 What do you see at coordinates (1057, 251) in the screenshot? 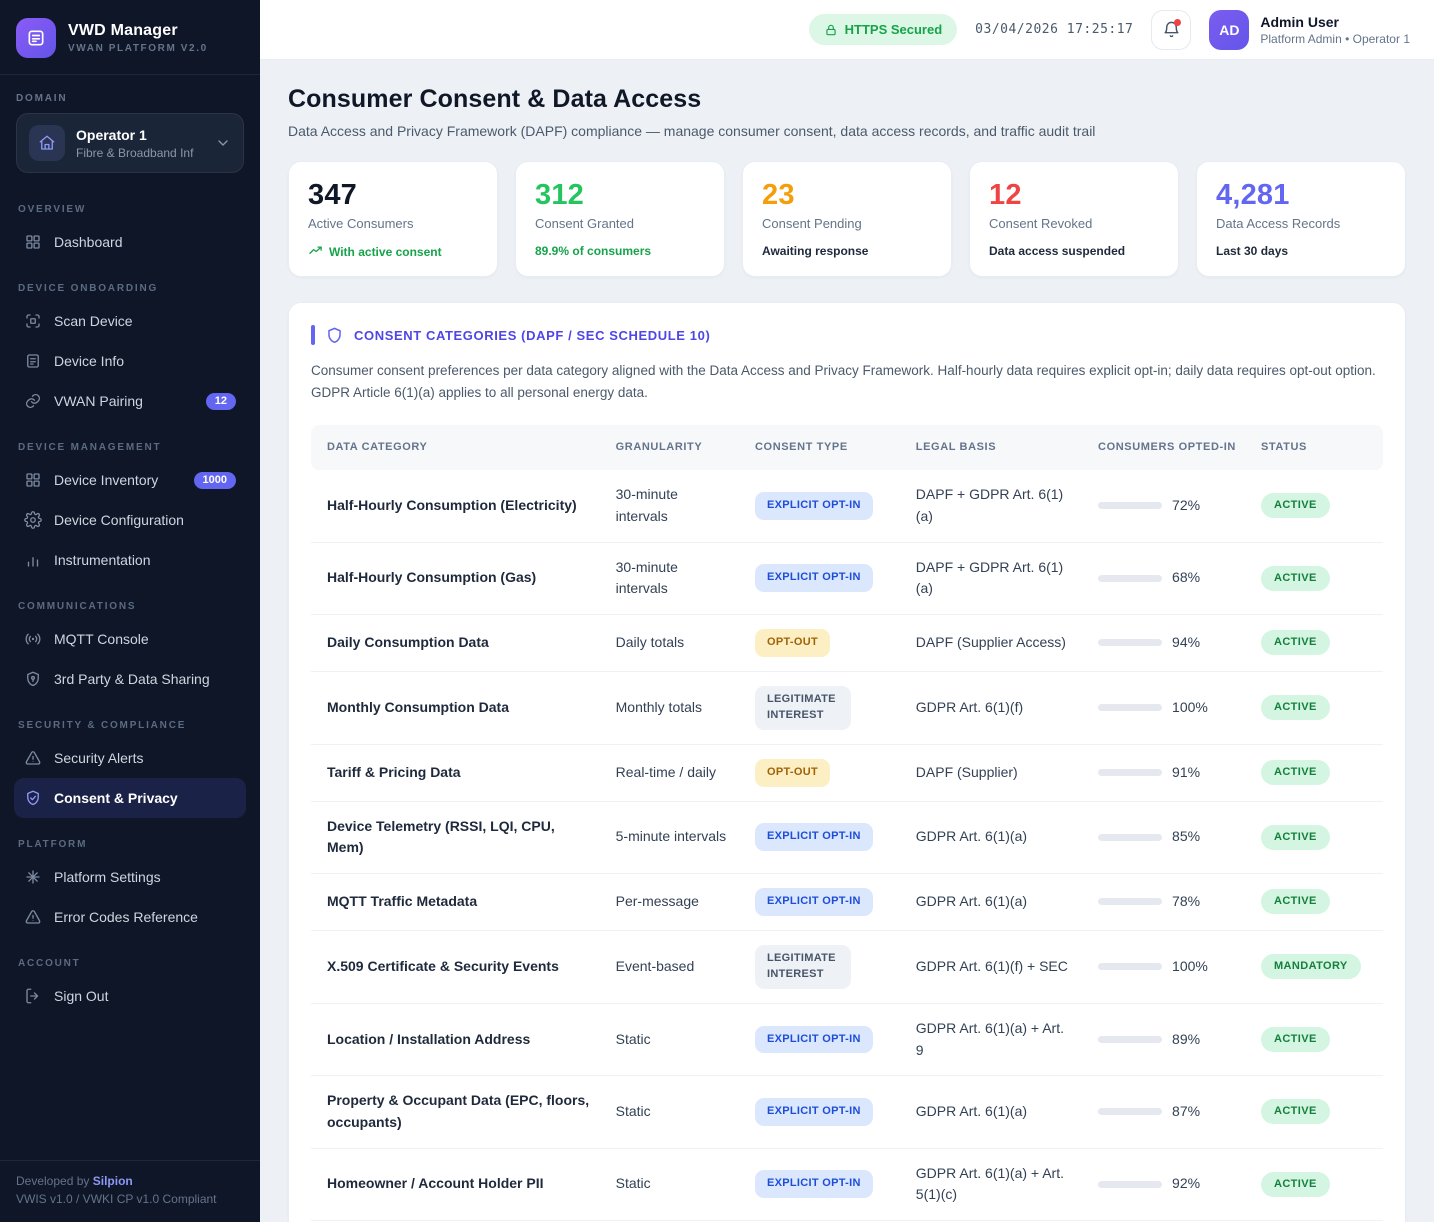
I see `stat-note: Data access suspended` at bounding box center [1057, 251].